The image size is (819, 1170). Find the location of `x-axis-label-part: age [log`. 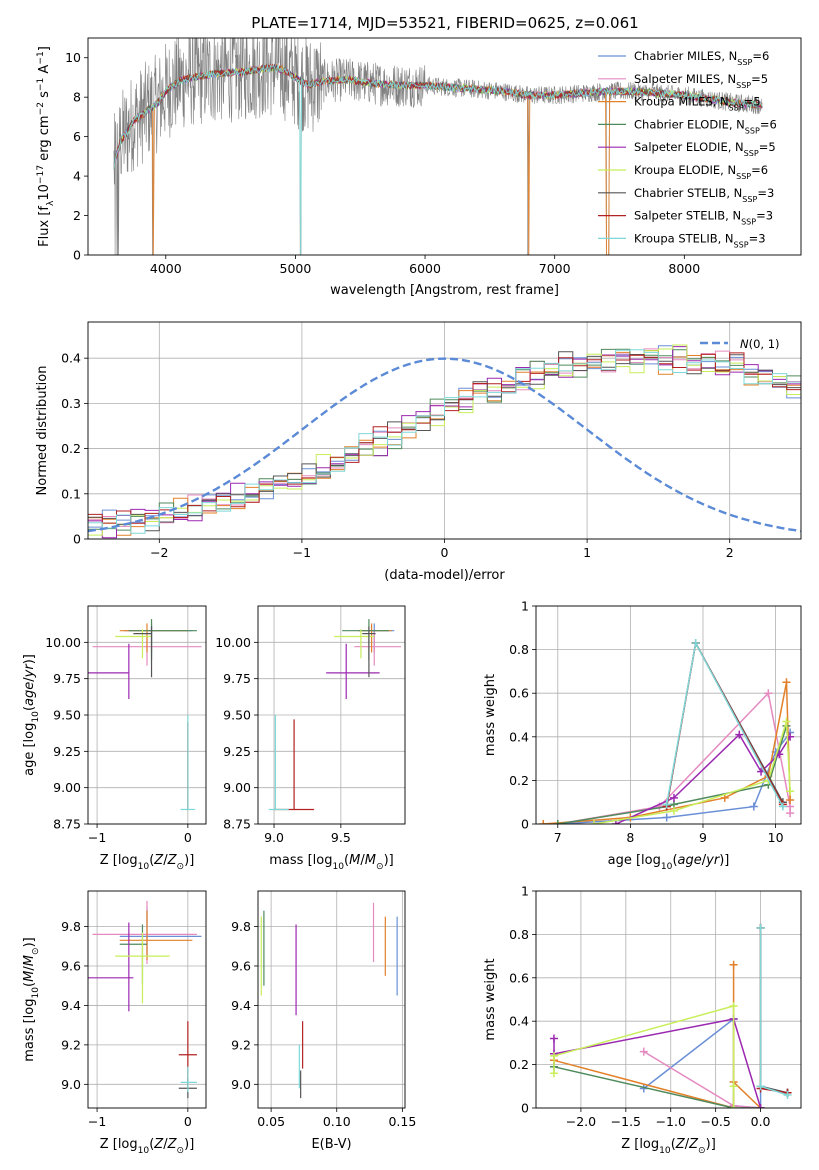

x-axis-label-part: age [log is located at coordinates (634, 860).